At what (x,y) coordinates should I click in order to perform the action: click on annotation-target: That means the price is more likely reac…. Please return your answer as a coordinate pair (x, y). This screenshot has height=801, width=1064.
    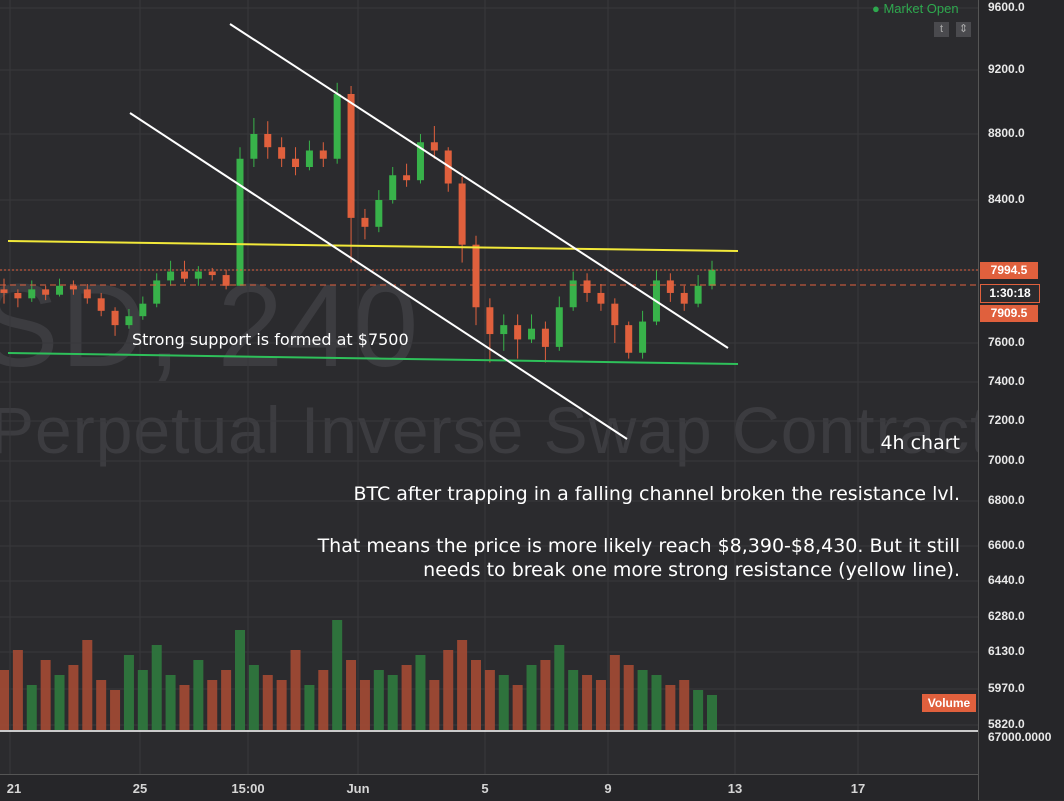
    Looking at the image, I should click on (638, 558).